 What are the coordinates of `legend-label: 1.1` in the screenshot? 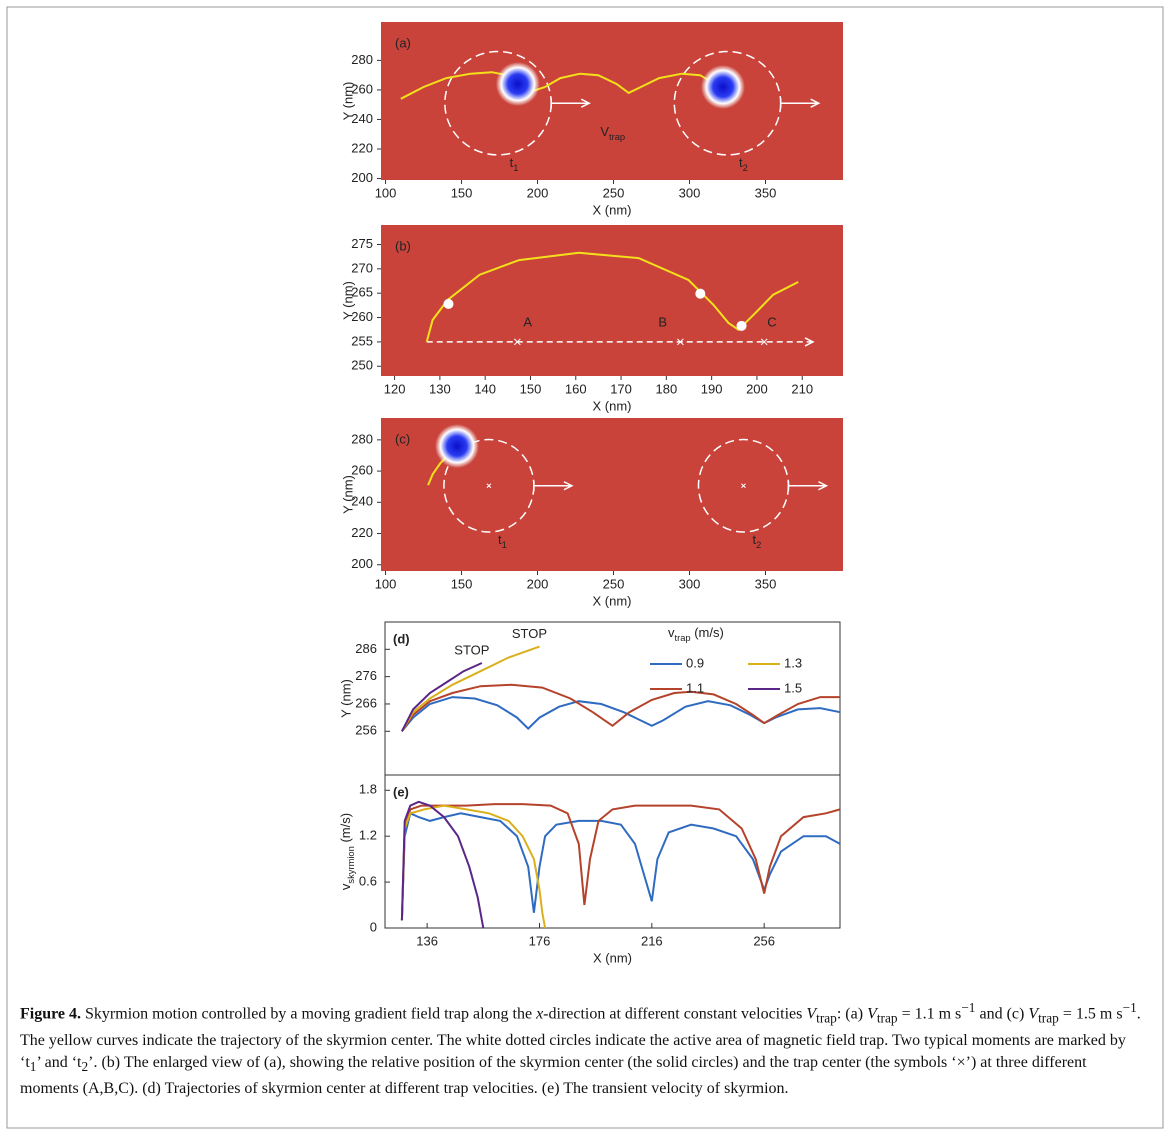 It's located at (695, 687).